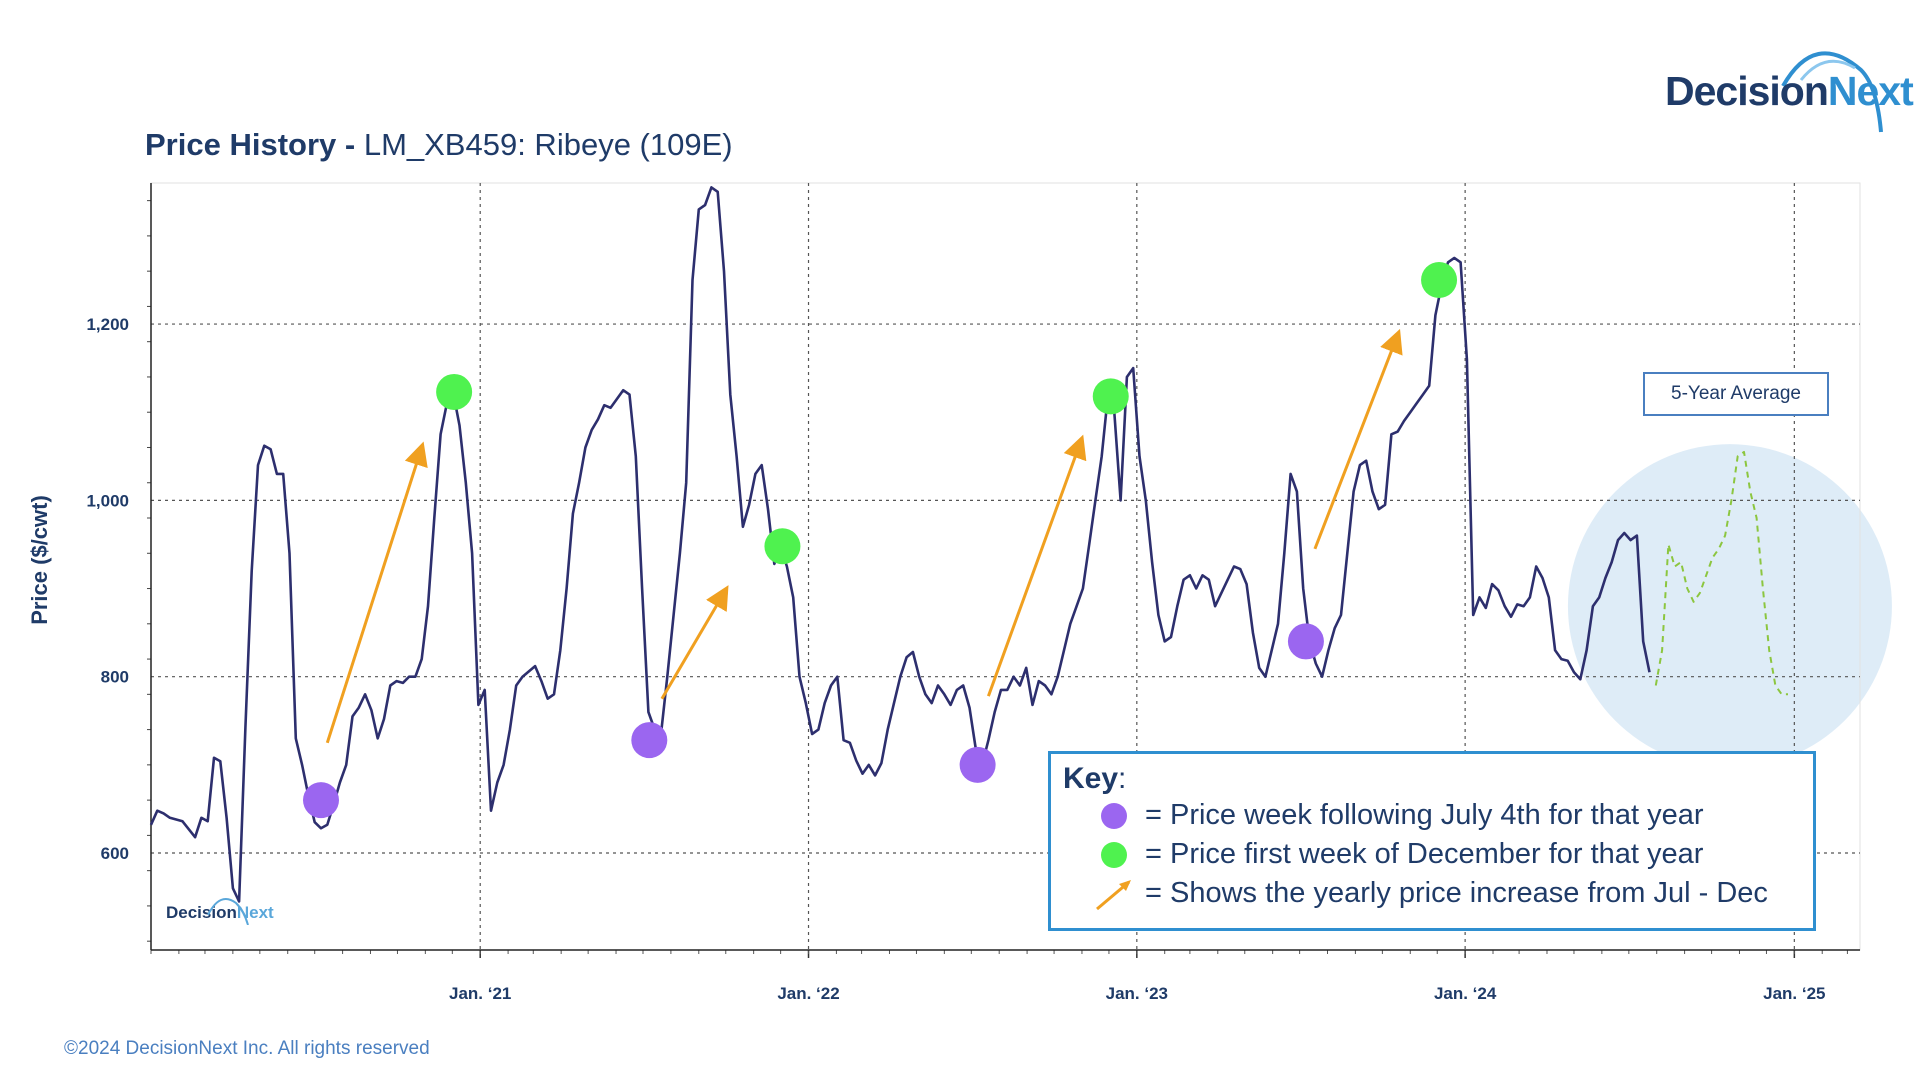 This screenshot has height=1080, width=1920. I want to click on logo-word-decision: Decision, so click(1747, 91).